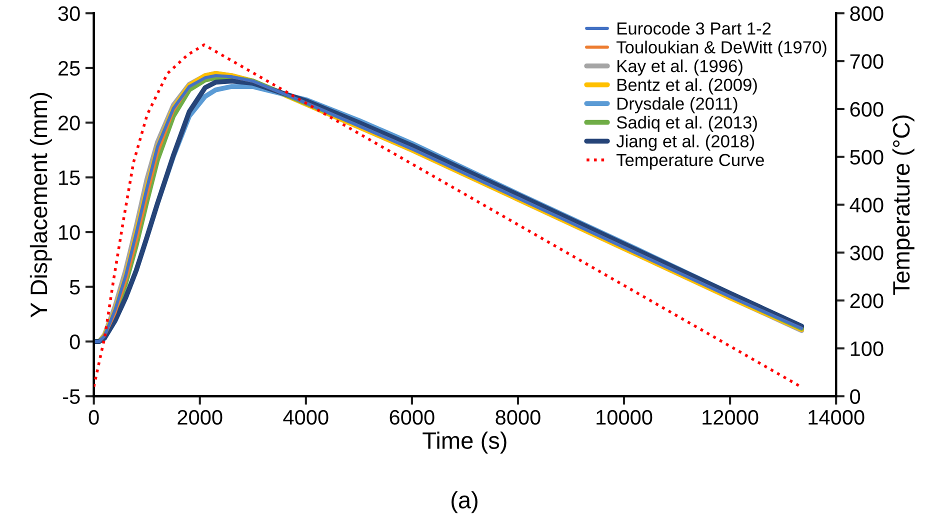 The height and width of the screenshot is (529, 929). What do you see at coordinates (690, 162) in the screenshot?
I see `legend-label: Temperature Curve` at bounding box center [690, 162].